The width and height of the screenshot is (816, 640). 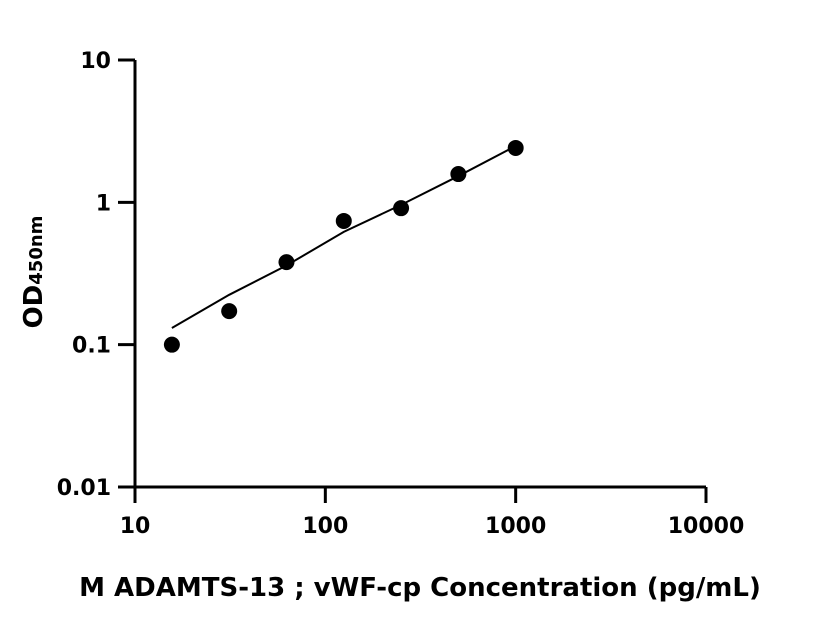 I want to click on y-axis-label-sub: 450nm, so click(x=36, y=250).